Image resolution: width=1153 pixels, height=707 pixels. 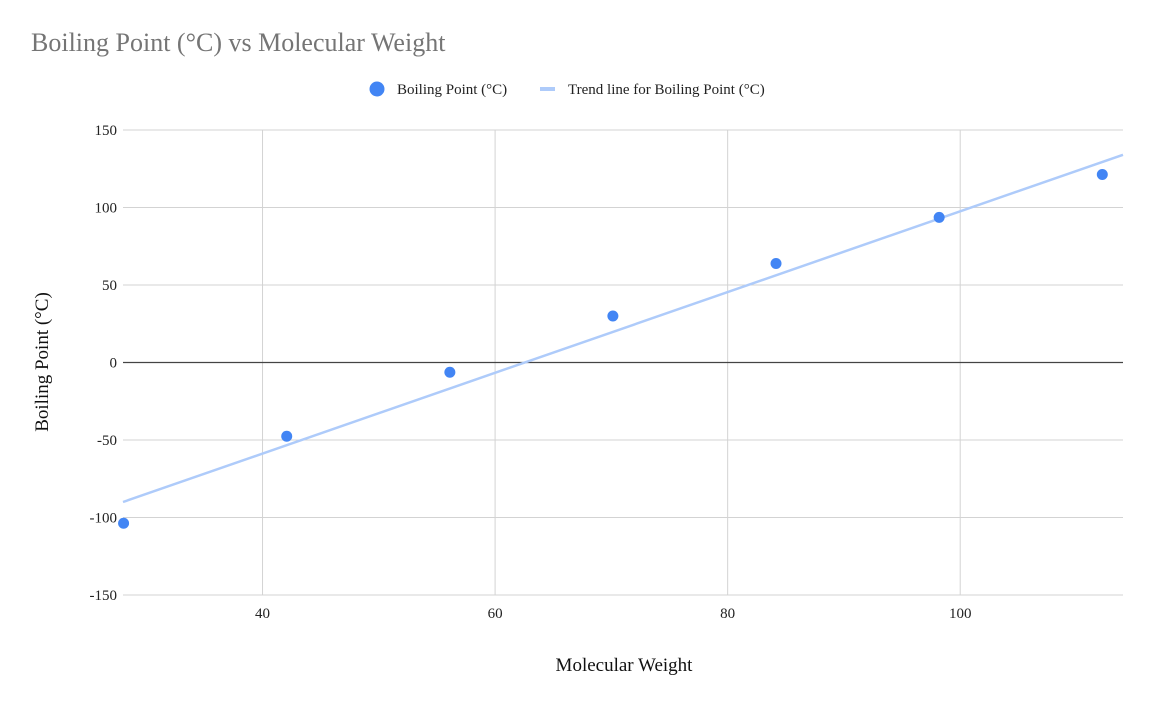 I want to click on legend-label-boiling-point: Boiling Point (°C), so click(x=452, y=90).